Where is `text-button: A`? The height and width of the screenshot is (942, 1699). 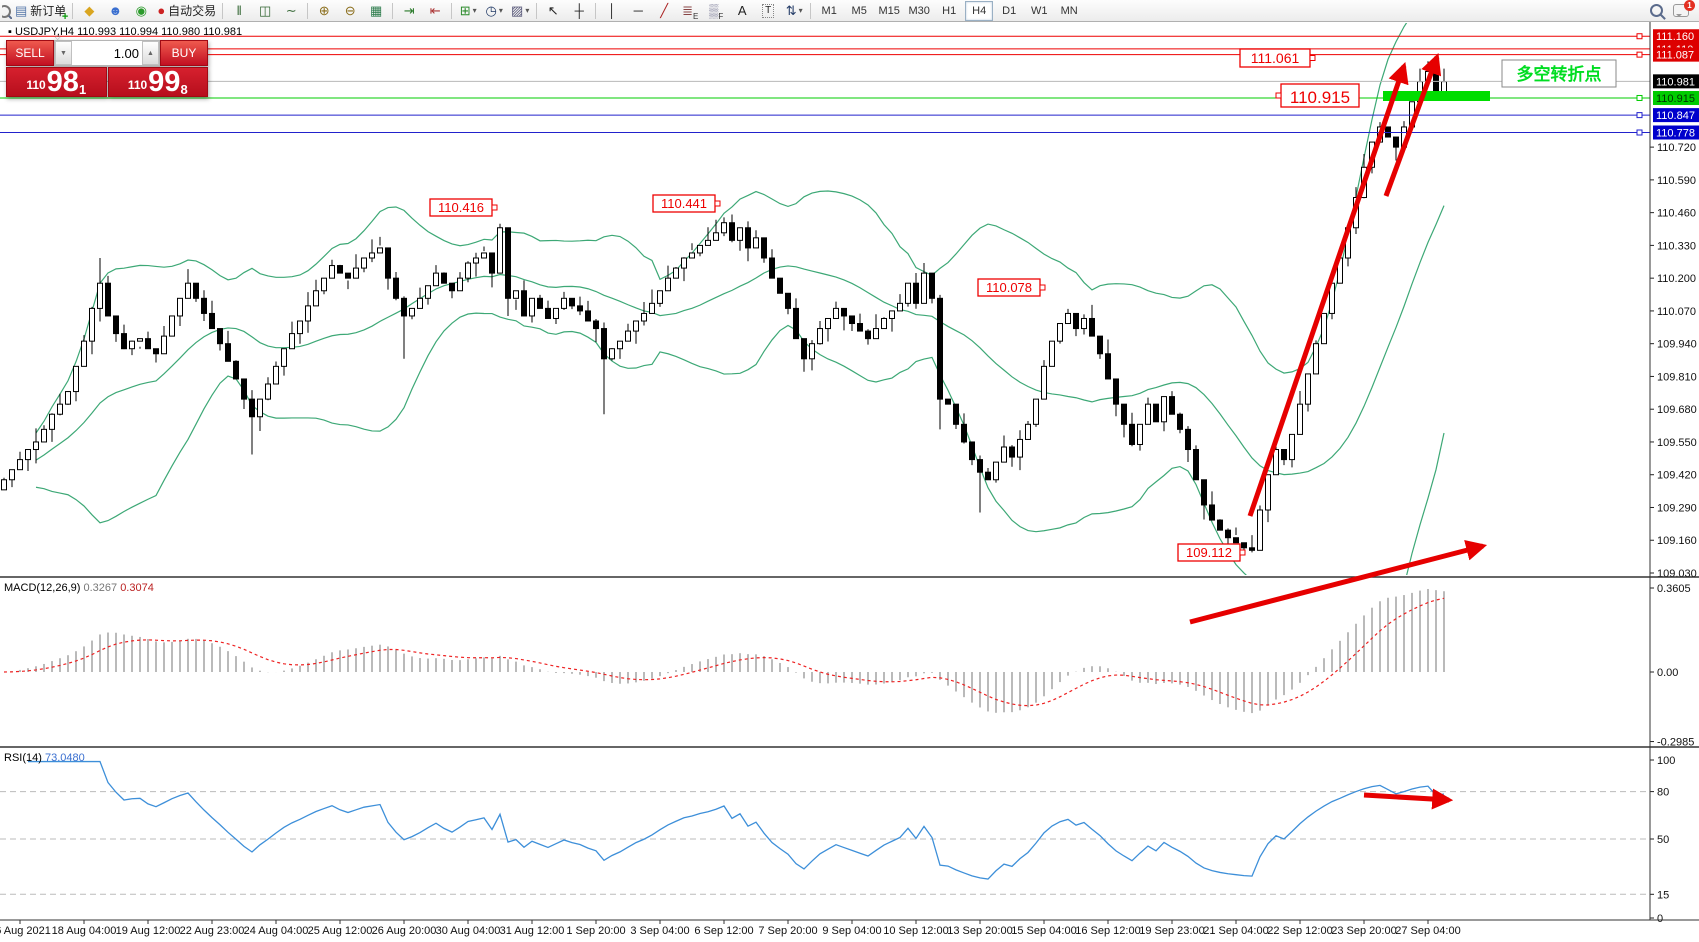
text-button: A is located at coordinates (742, 11).